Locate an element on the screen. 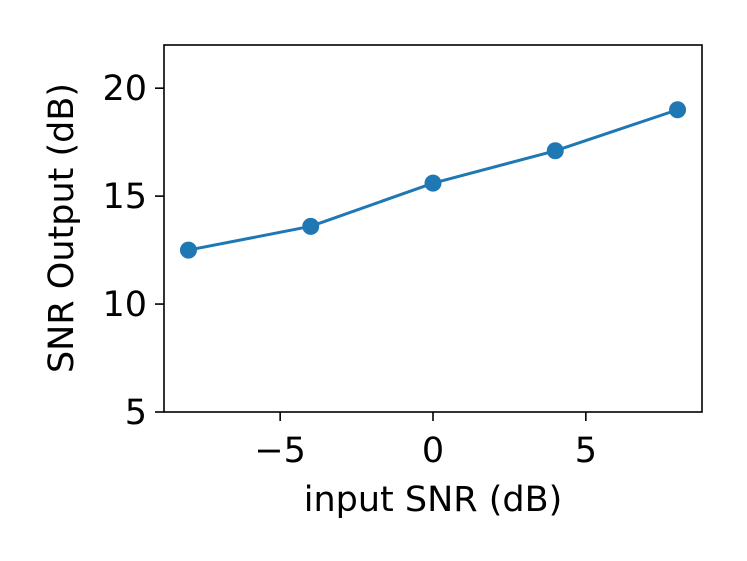 The image size is (747, 561). x-tick-label: 5 is located at coordinates (586, 451).